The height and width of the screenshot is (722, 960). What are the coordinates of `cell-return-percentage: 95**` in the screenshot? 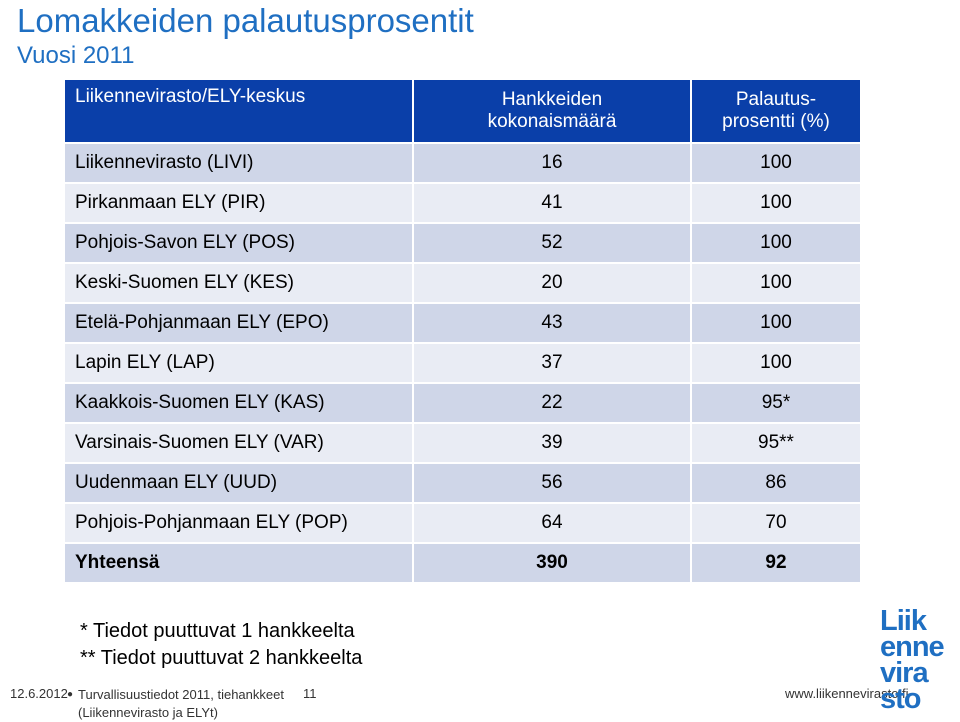 It's located at (776, 443).